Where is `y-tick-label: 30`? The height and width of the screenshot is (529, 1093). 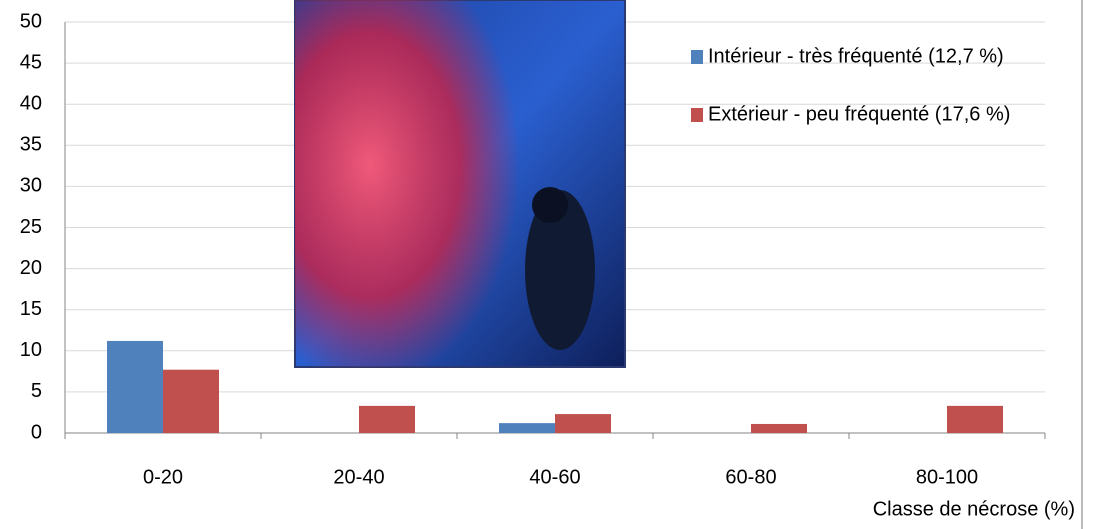 y-tick-label: 30 is located at coordinates (31, 186).